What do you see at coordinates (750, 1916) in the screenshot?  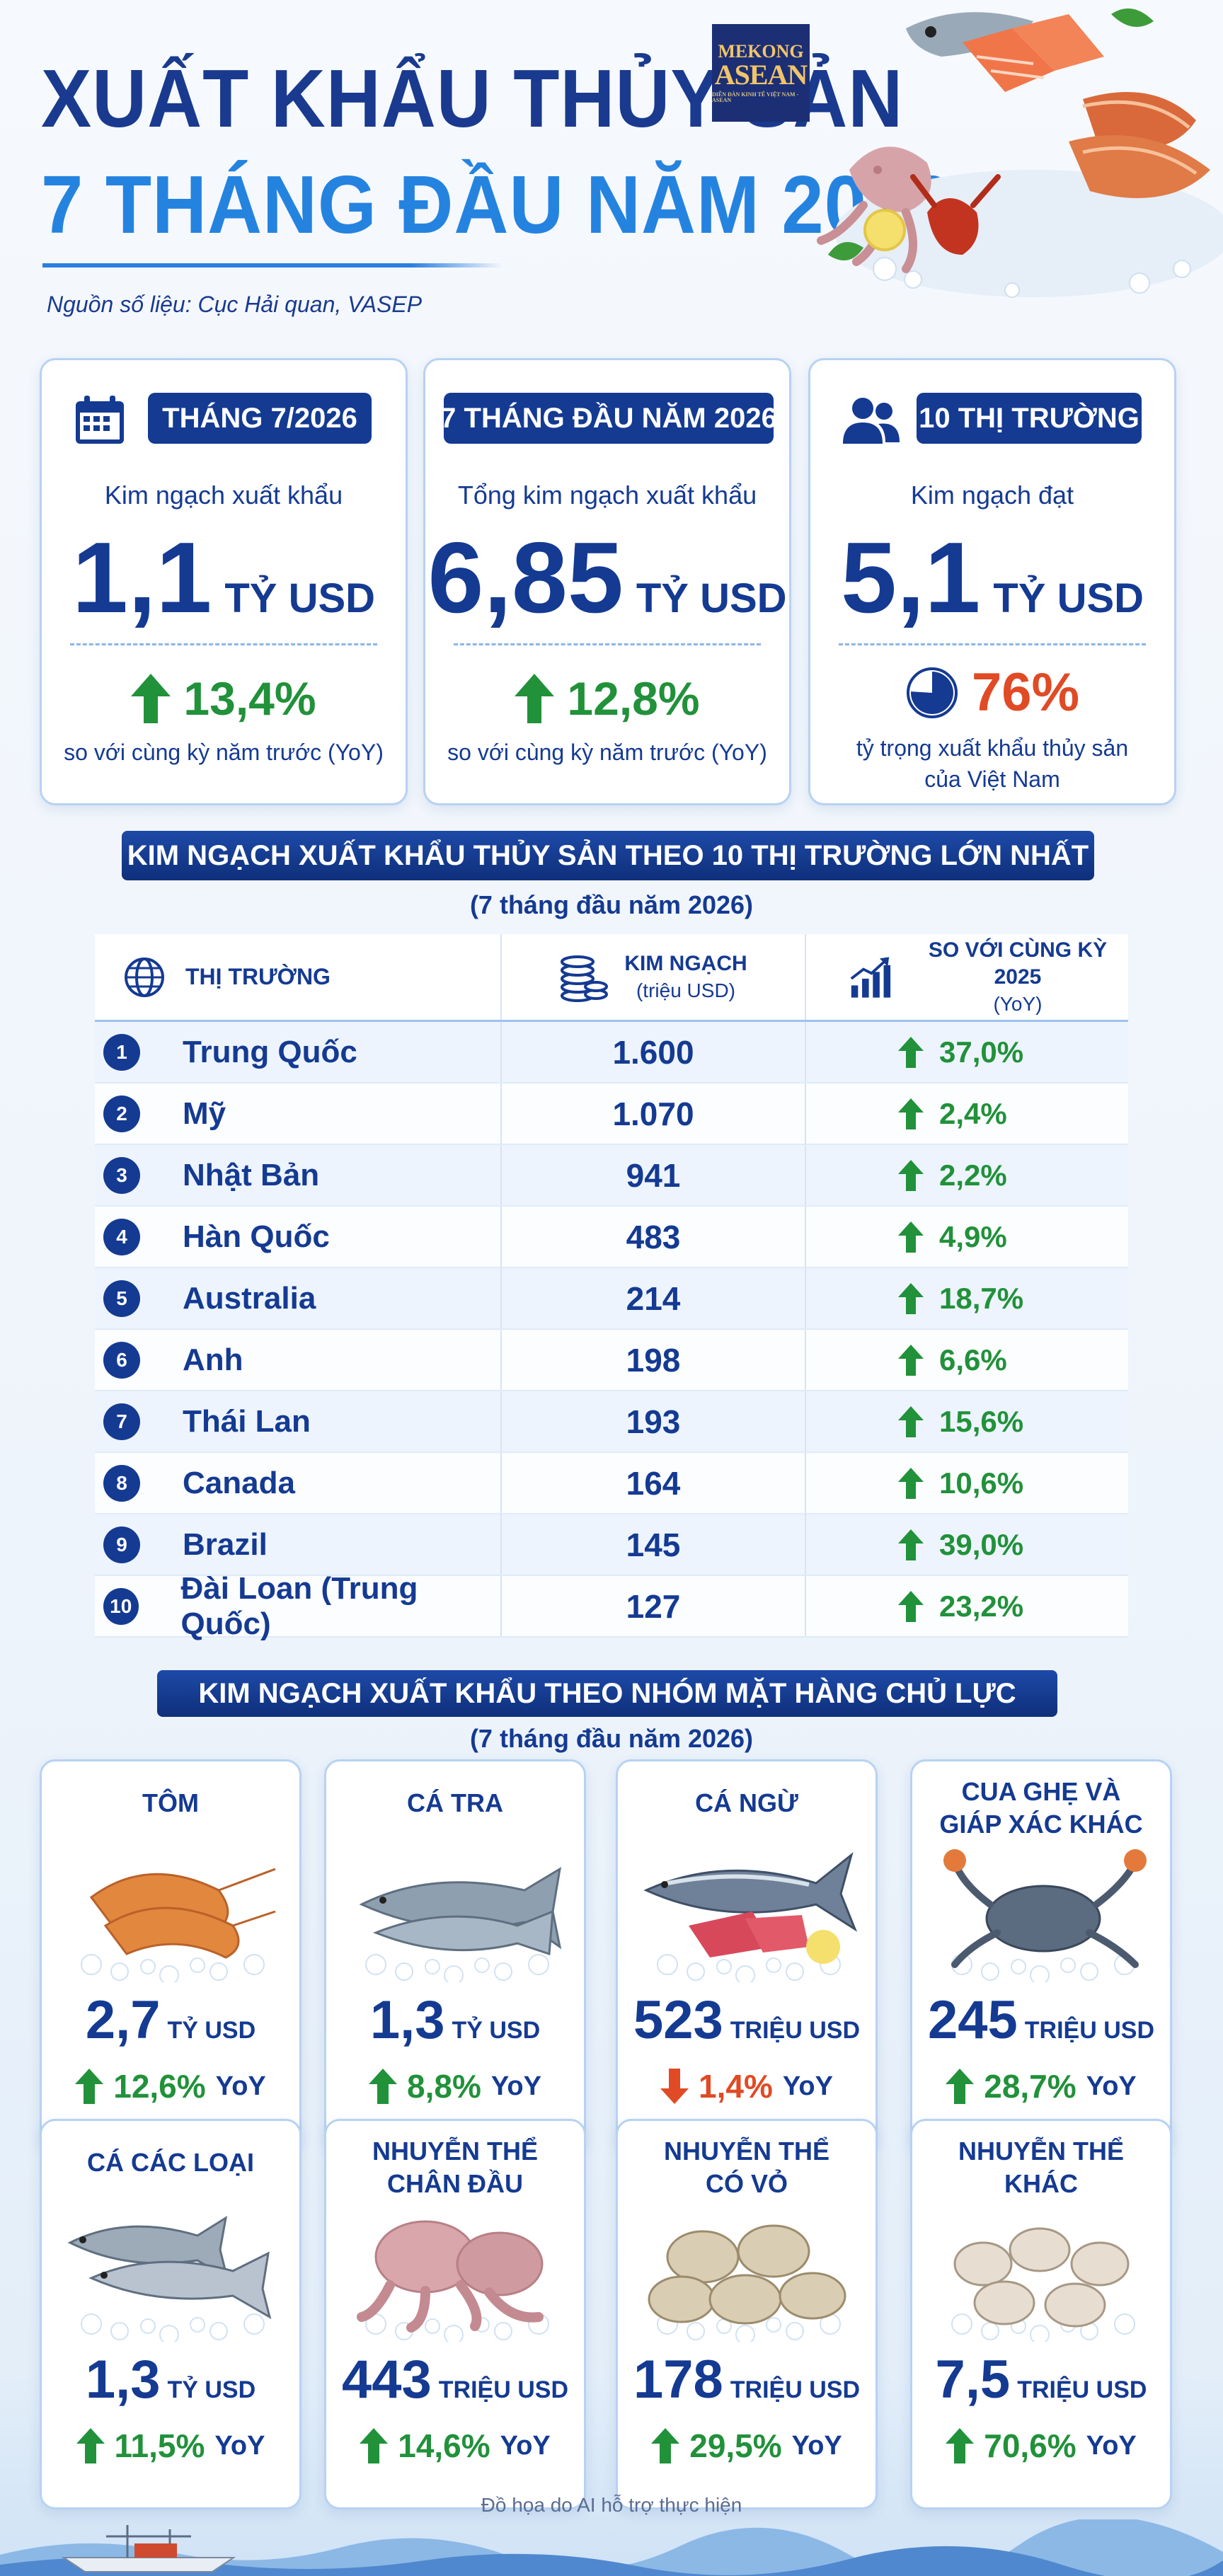 I see `tuna-icon` at bounding box center [750, 1916].